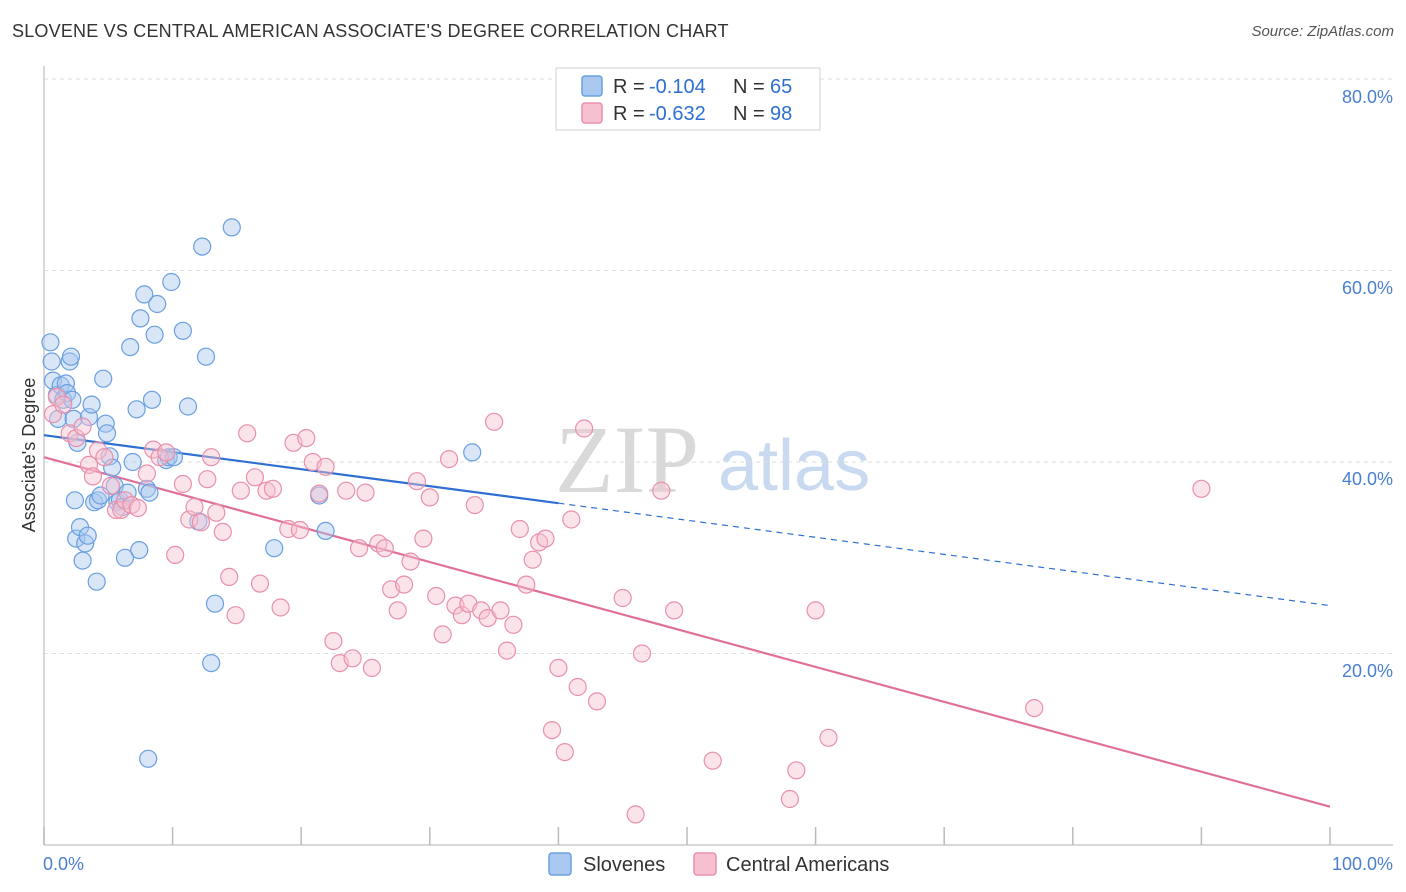  Describe the element at coordinates (1367, 671) in the screenshot. I see `y-tick-label-20: 20.0%` at that location.